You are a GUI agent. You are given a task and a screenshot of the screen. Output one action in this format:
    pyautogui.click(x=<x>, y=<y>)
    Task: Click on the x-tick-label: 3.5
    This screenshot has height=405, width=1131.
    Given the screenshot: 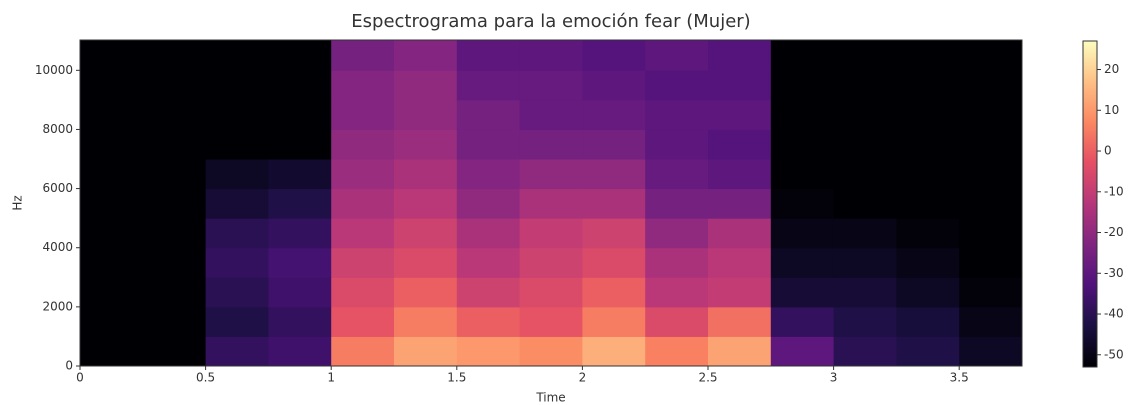 What is the action you would take?
    pyautogui.click(x=959, y=378)
    